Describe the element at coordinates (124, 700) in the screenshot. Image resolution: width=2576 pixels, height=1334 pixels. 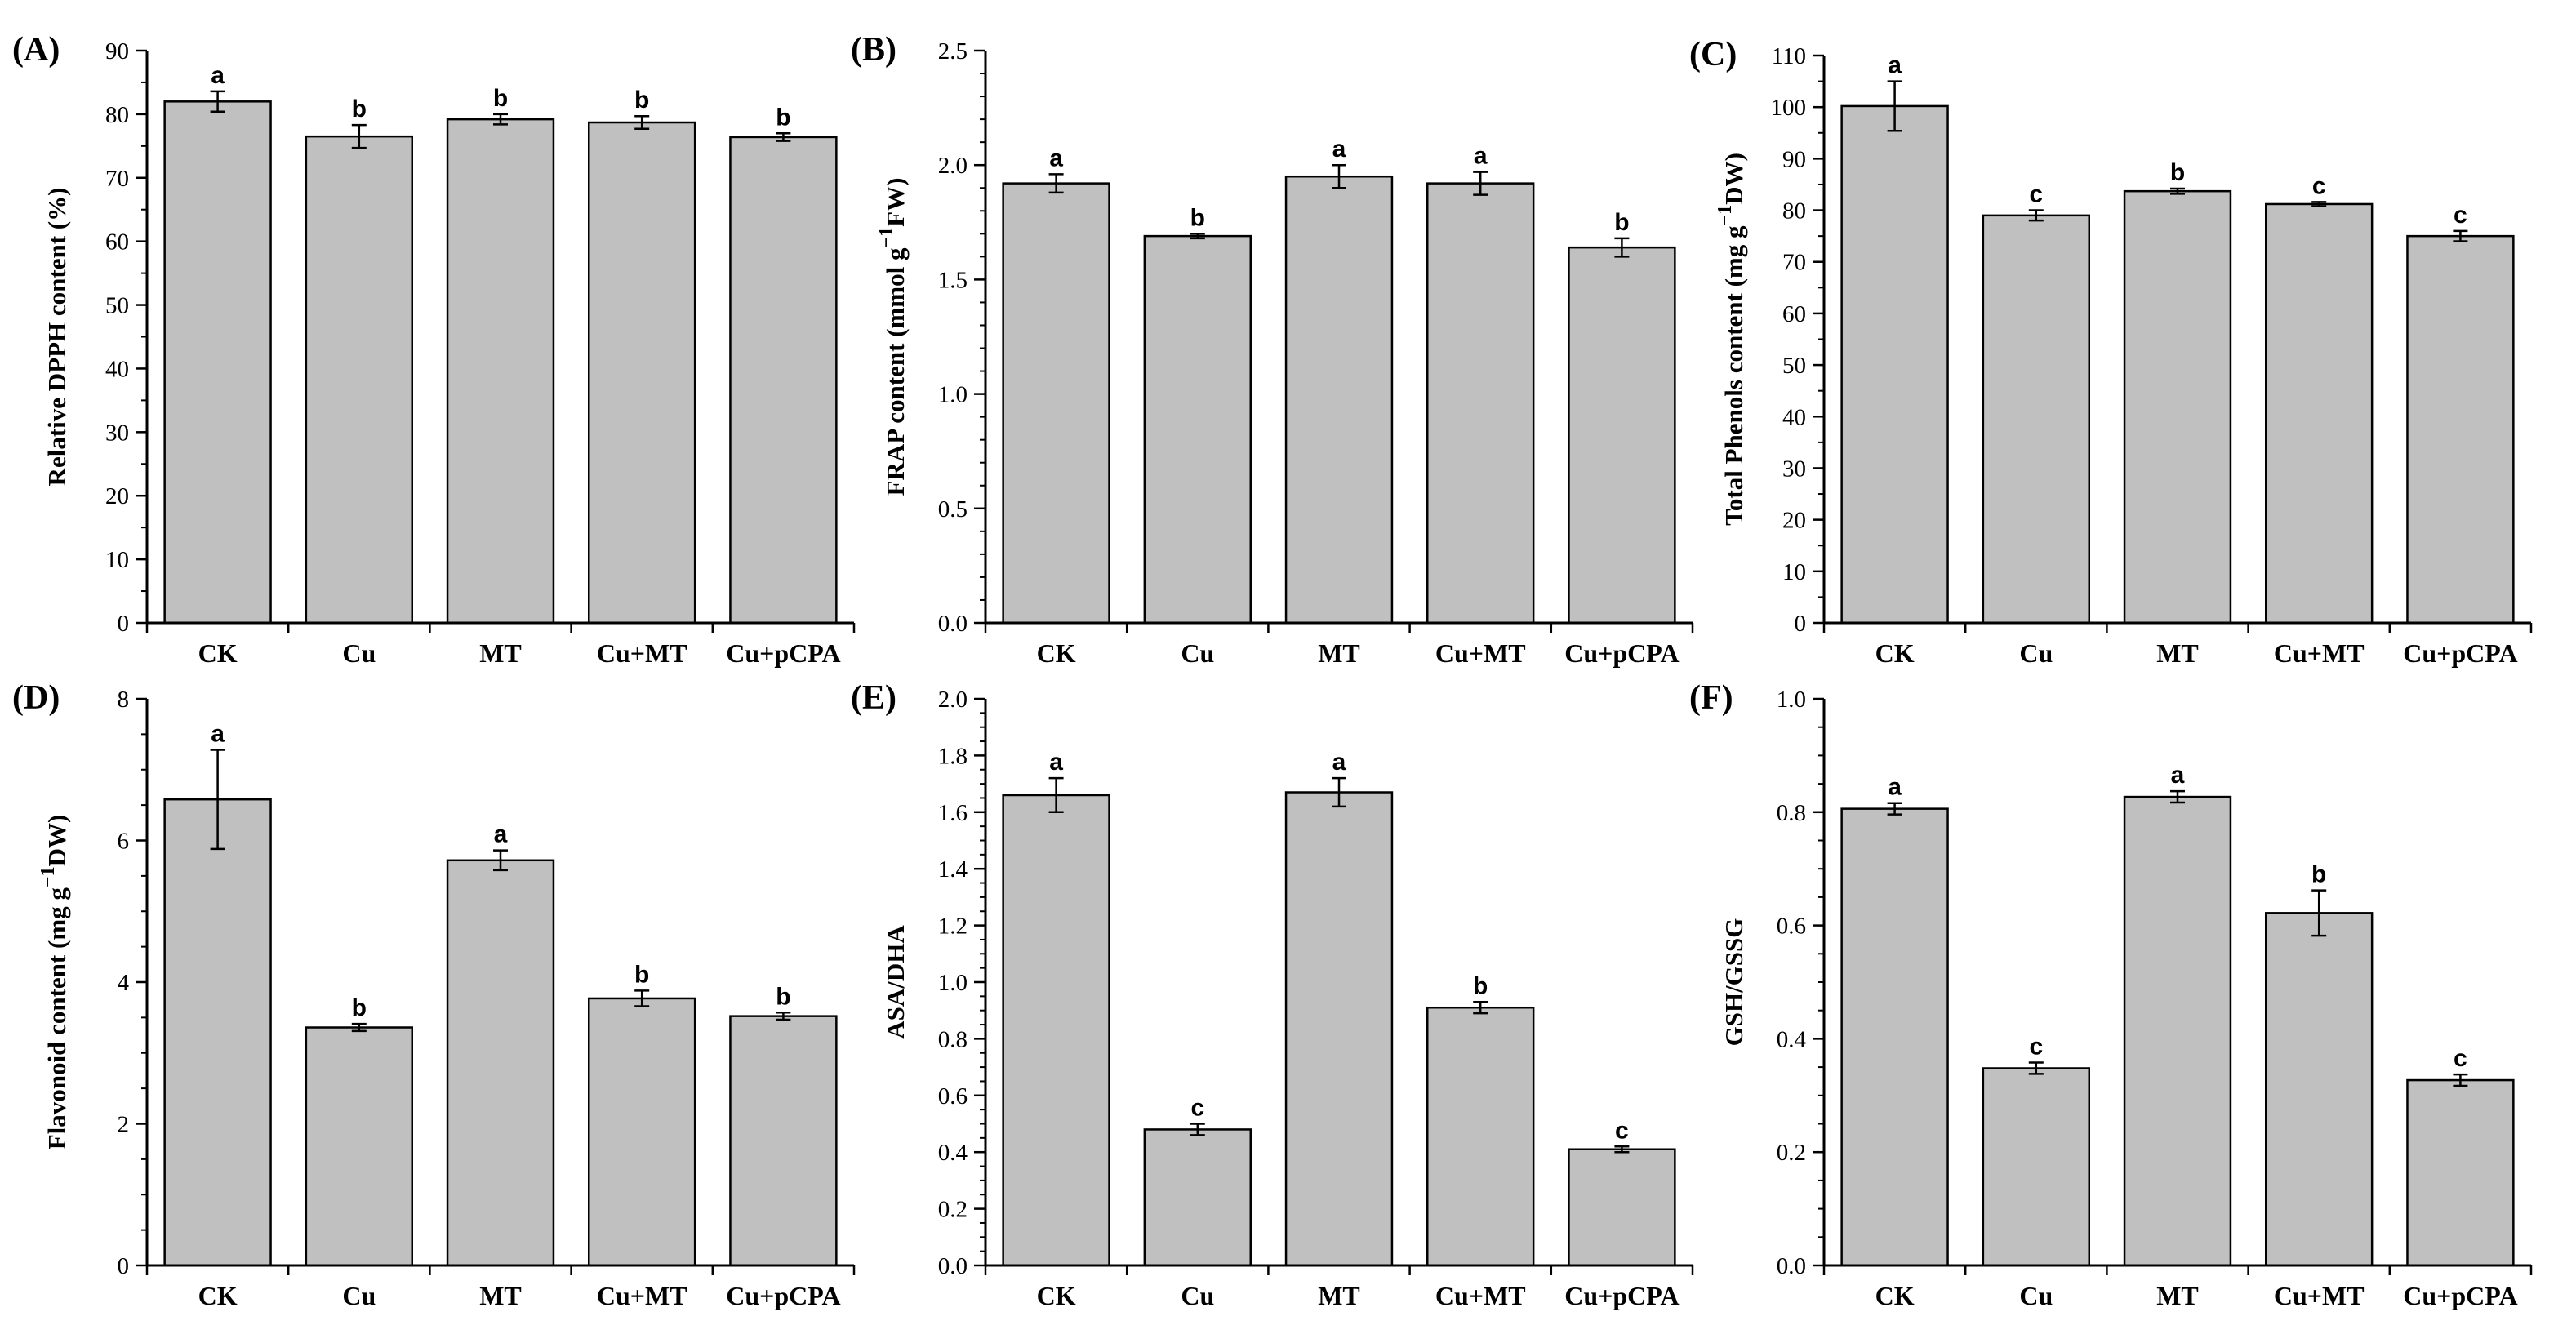
I see `y-tick-label: 8` at that location.